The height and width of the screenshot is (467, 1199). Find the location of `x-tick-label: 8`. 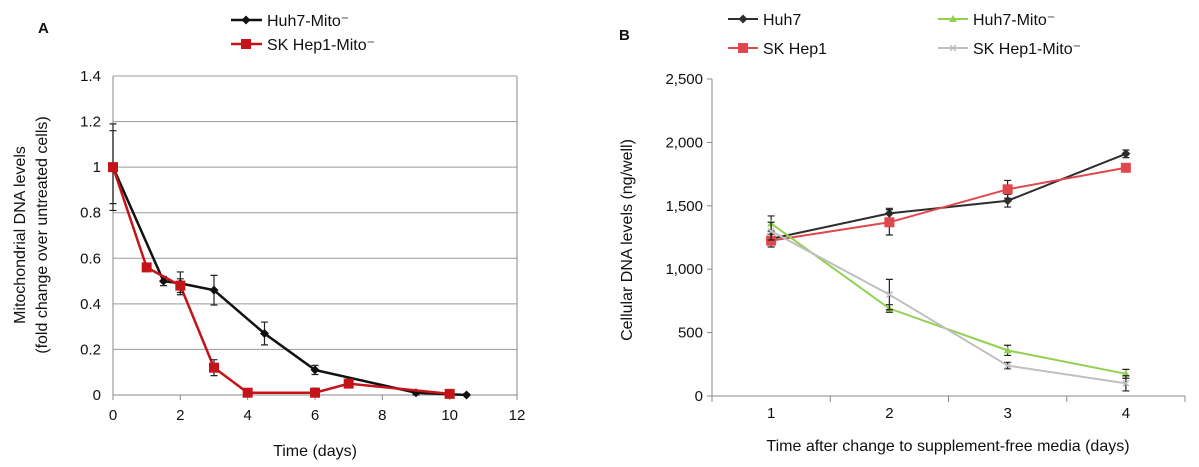

x-tick-label: 8 is located at coordinates (382, 415).